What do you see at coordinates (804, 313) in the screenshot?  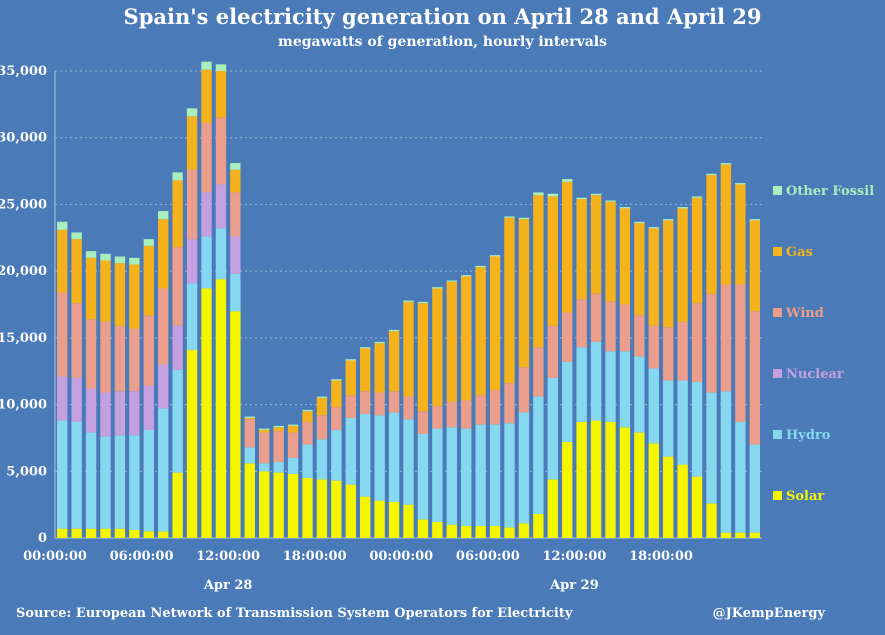 I see `legend-label-wind: Wind` at bounding box center [804, 313].